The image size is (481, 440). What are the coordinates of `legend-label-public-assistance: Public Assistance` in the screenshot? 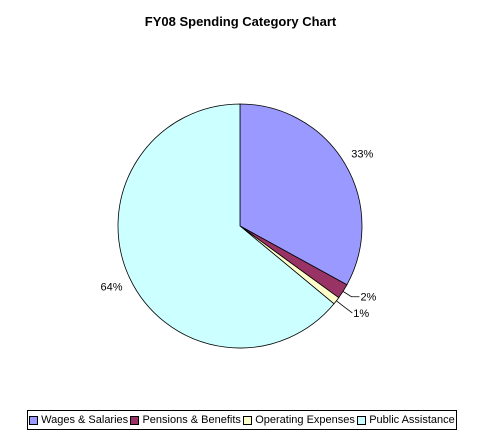 It's located at (412, 420).